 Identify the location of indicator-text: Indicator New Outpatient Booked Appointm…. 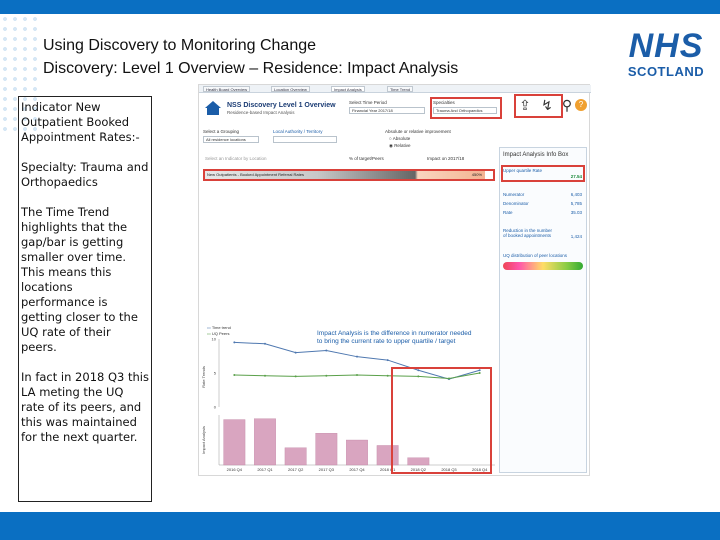
(80, 122).